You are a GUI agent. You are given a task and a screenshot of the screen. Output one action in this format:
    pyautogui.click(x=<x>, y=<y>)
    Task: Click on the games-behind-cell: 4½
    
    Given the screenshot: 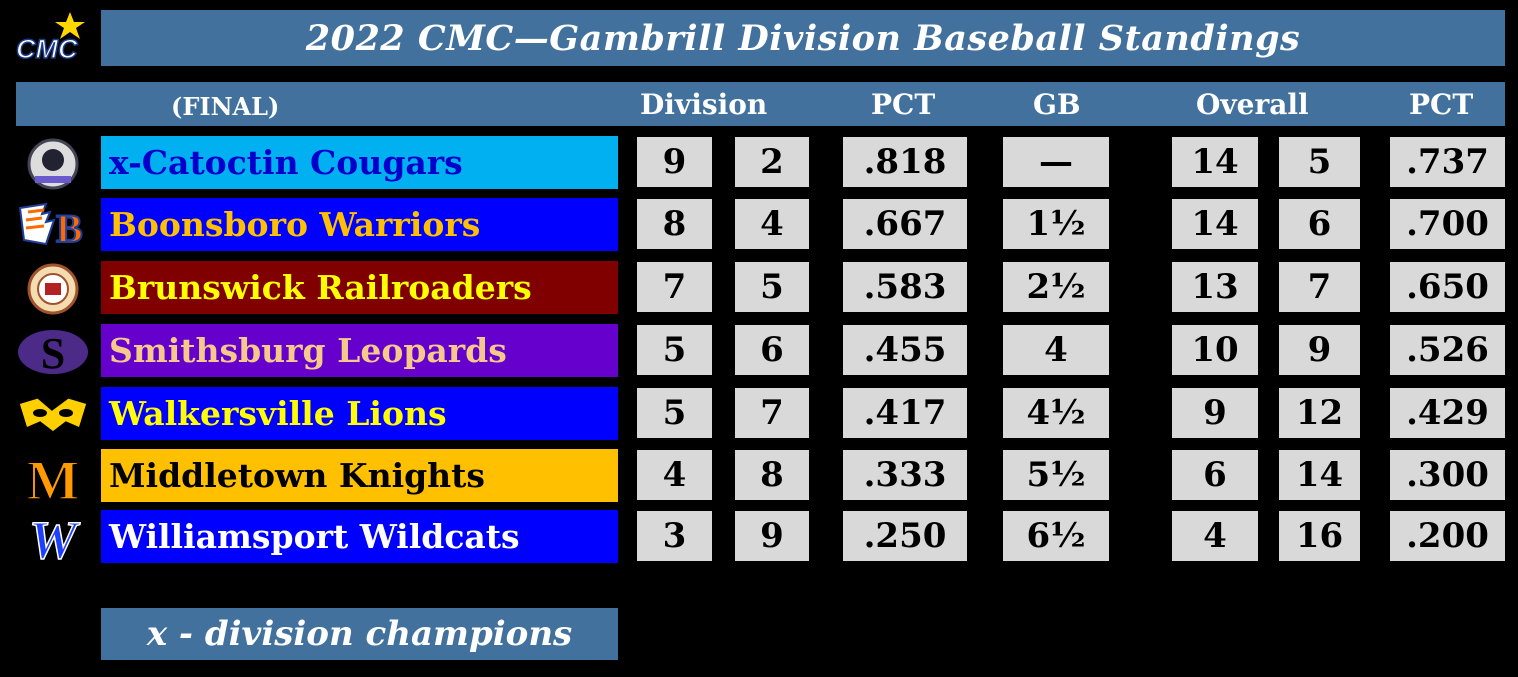 What is the action you would take?
    pyautogui.click(x=1056, y=413)
    